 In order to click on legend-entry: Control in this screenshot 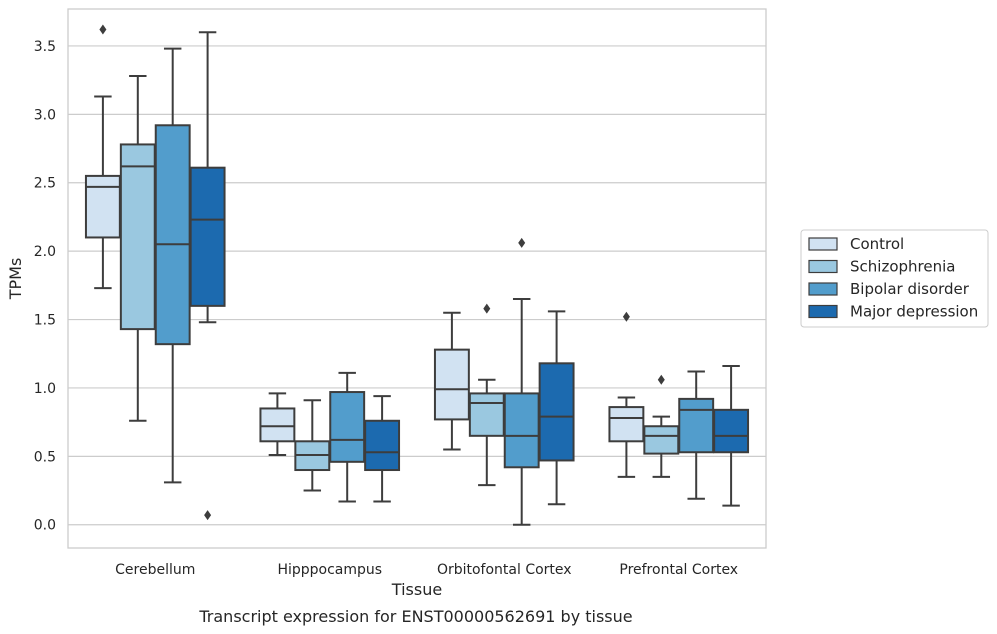, I will do `click(877, 244)`.